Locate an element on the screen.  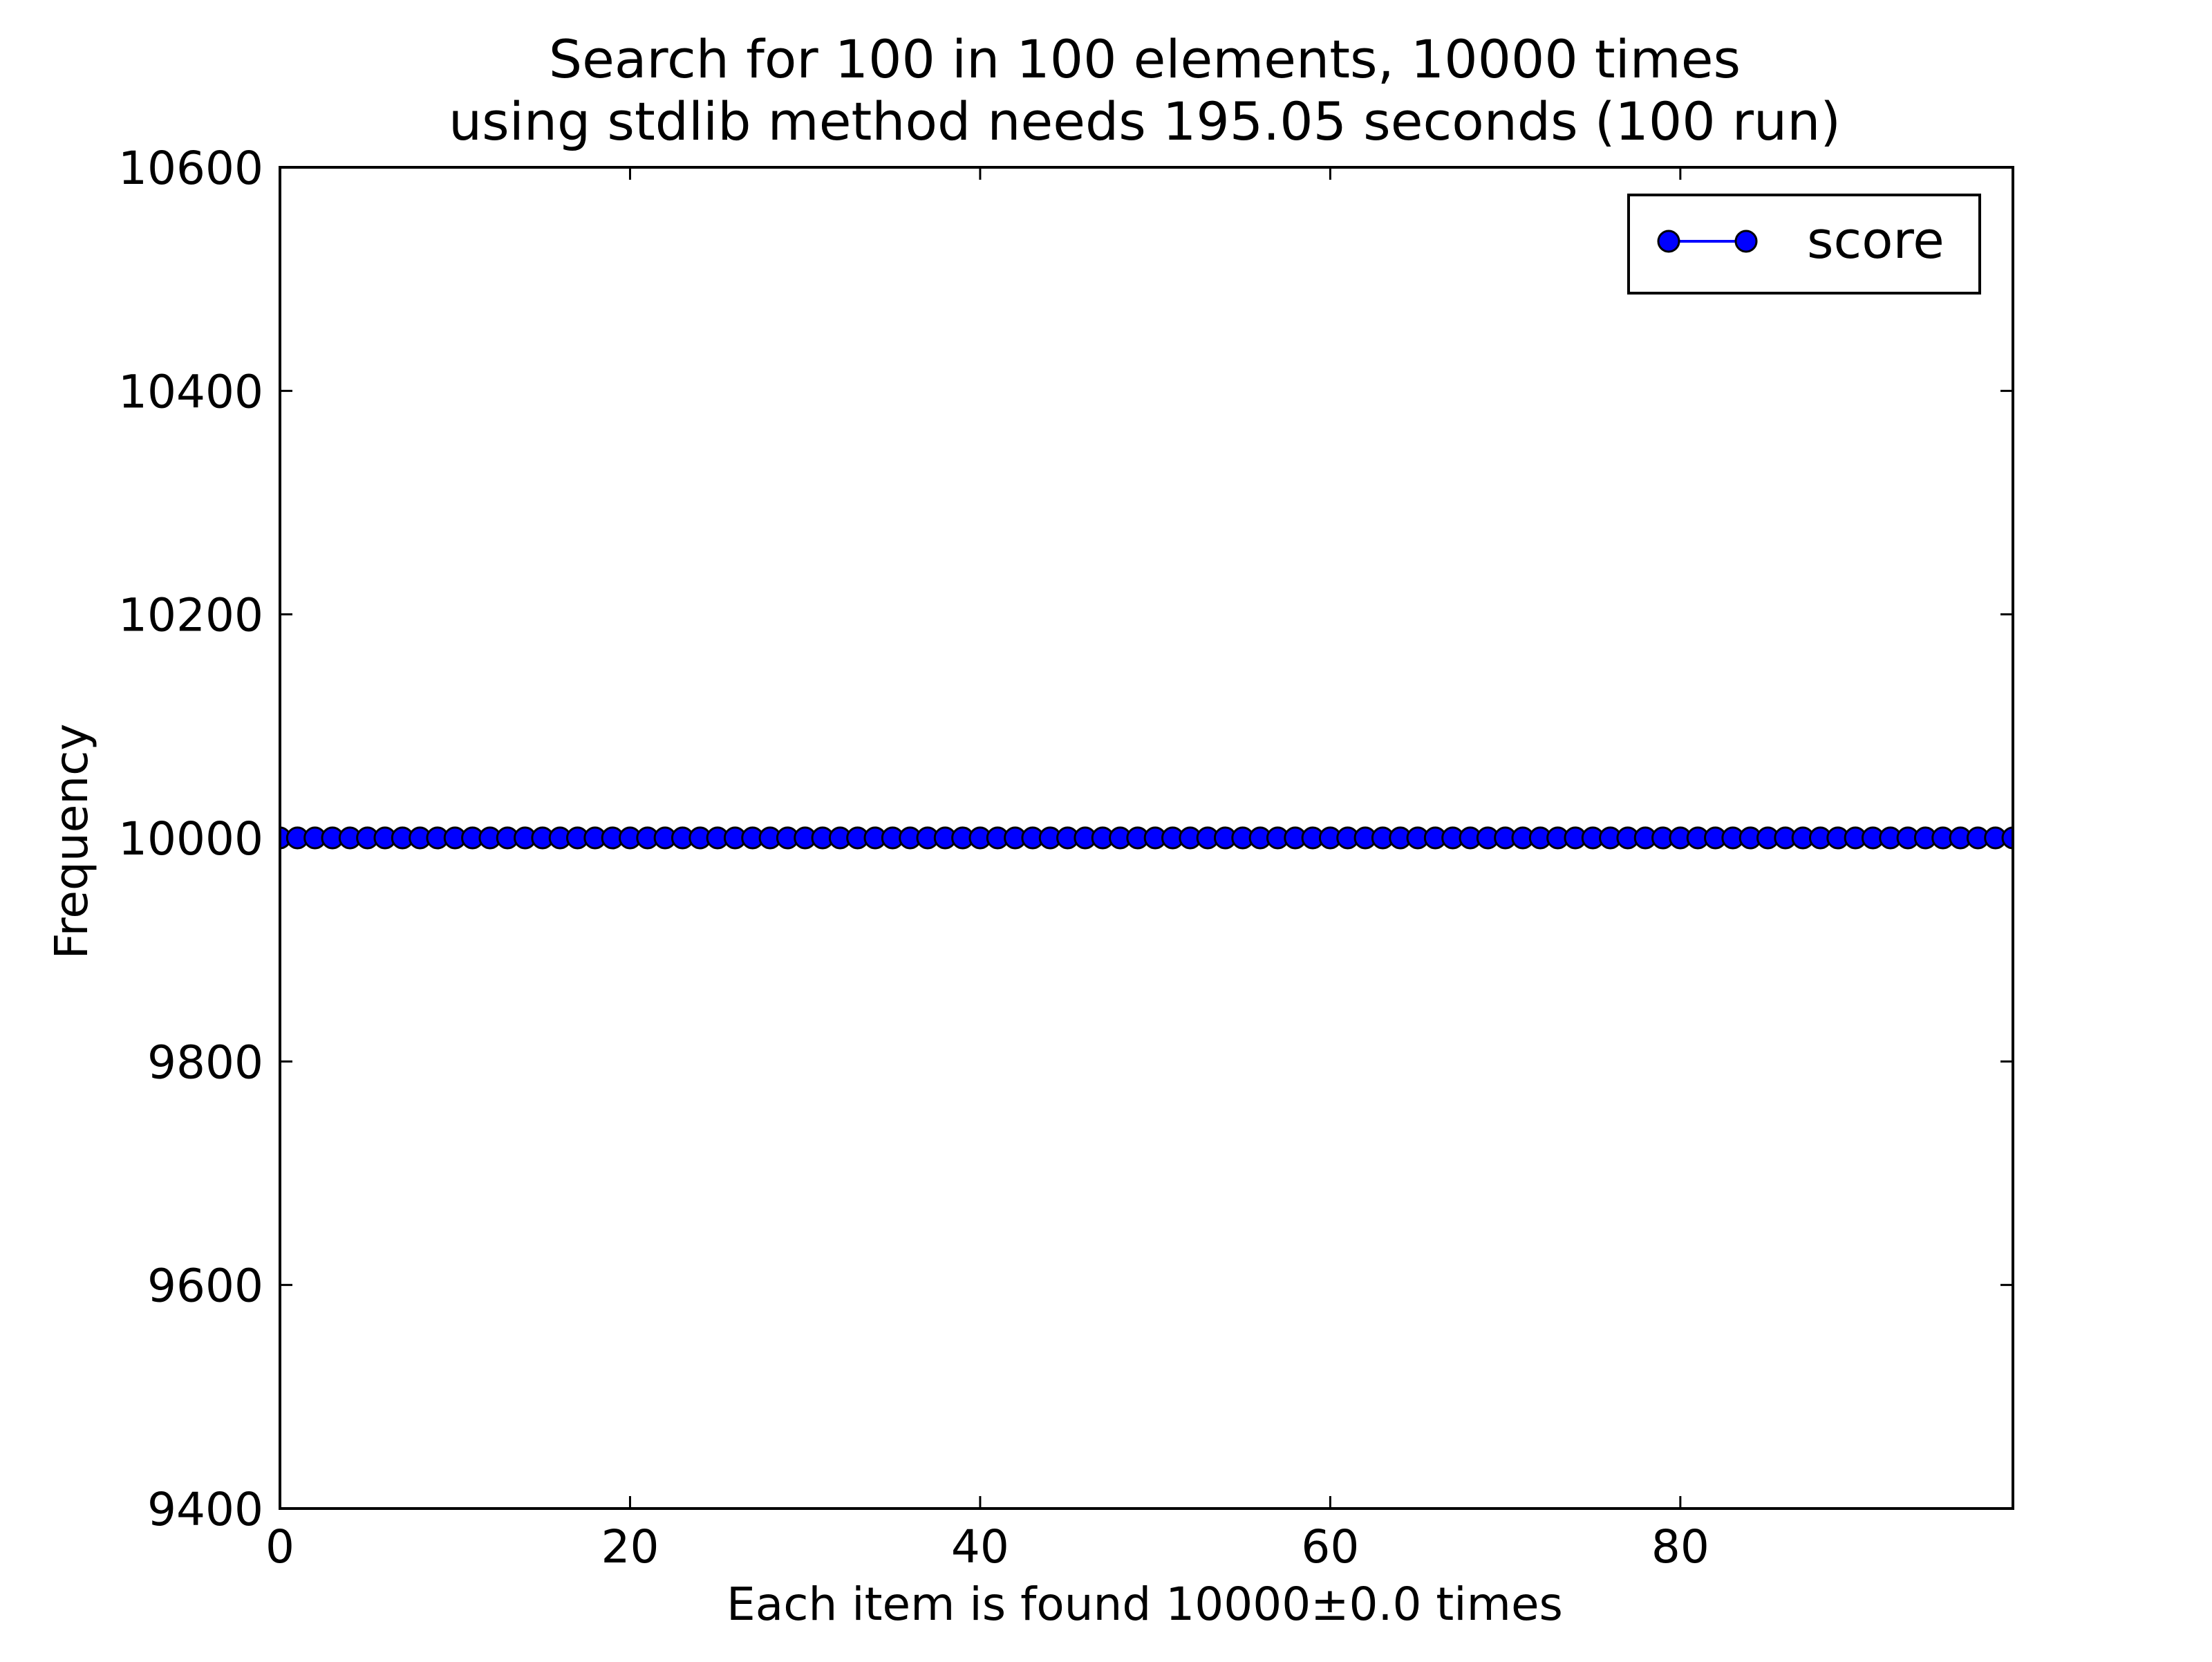
y-tick-label: 10200 is located at coordinates (191, 615).